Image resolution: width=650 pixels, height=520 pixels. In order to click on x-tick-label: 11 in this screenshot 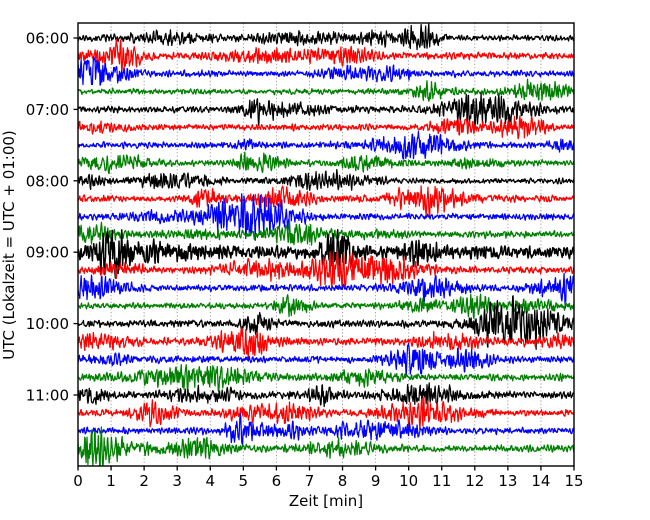, I will do `click(441, 481)`.